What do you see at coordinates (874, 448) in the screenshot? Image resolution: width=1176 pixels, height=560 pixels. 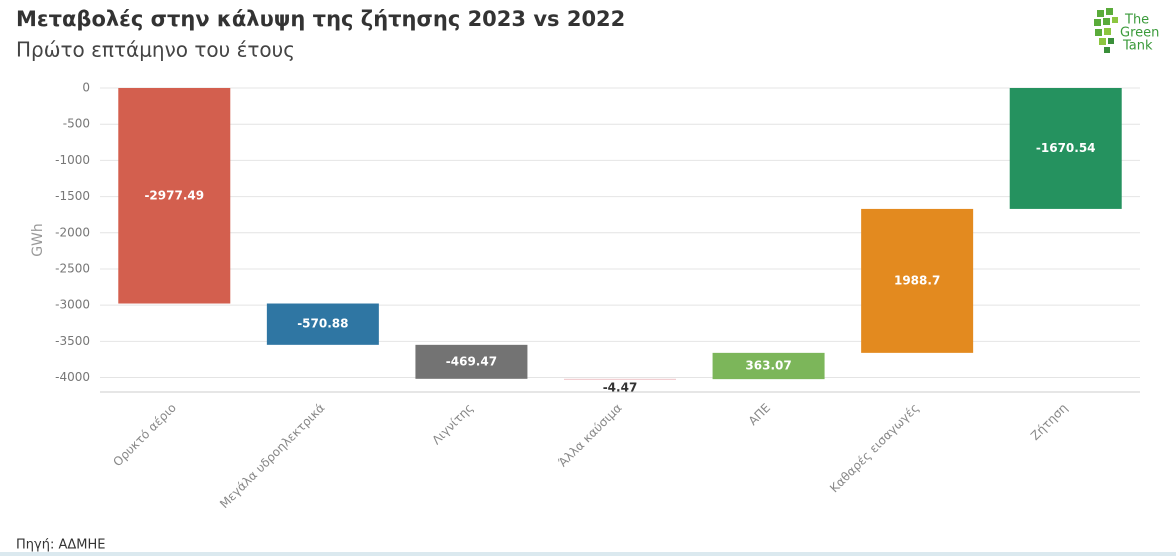 I see `x-tick-label: Καθαρές εισαγωγές` at bounding box center [874, 448].